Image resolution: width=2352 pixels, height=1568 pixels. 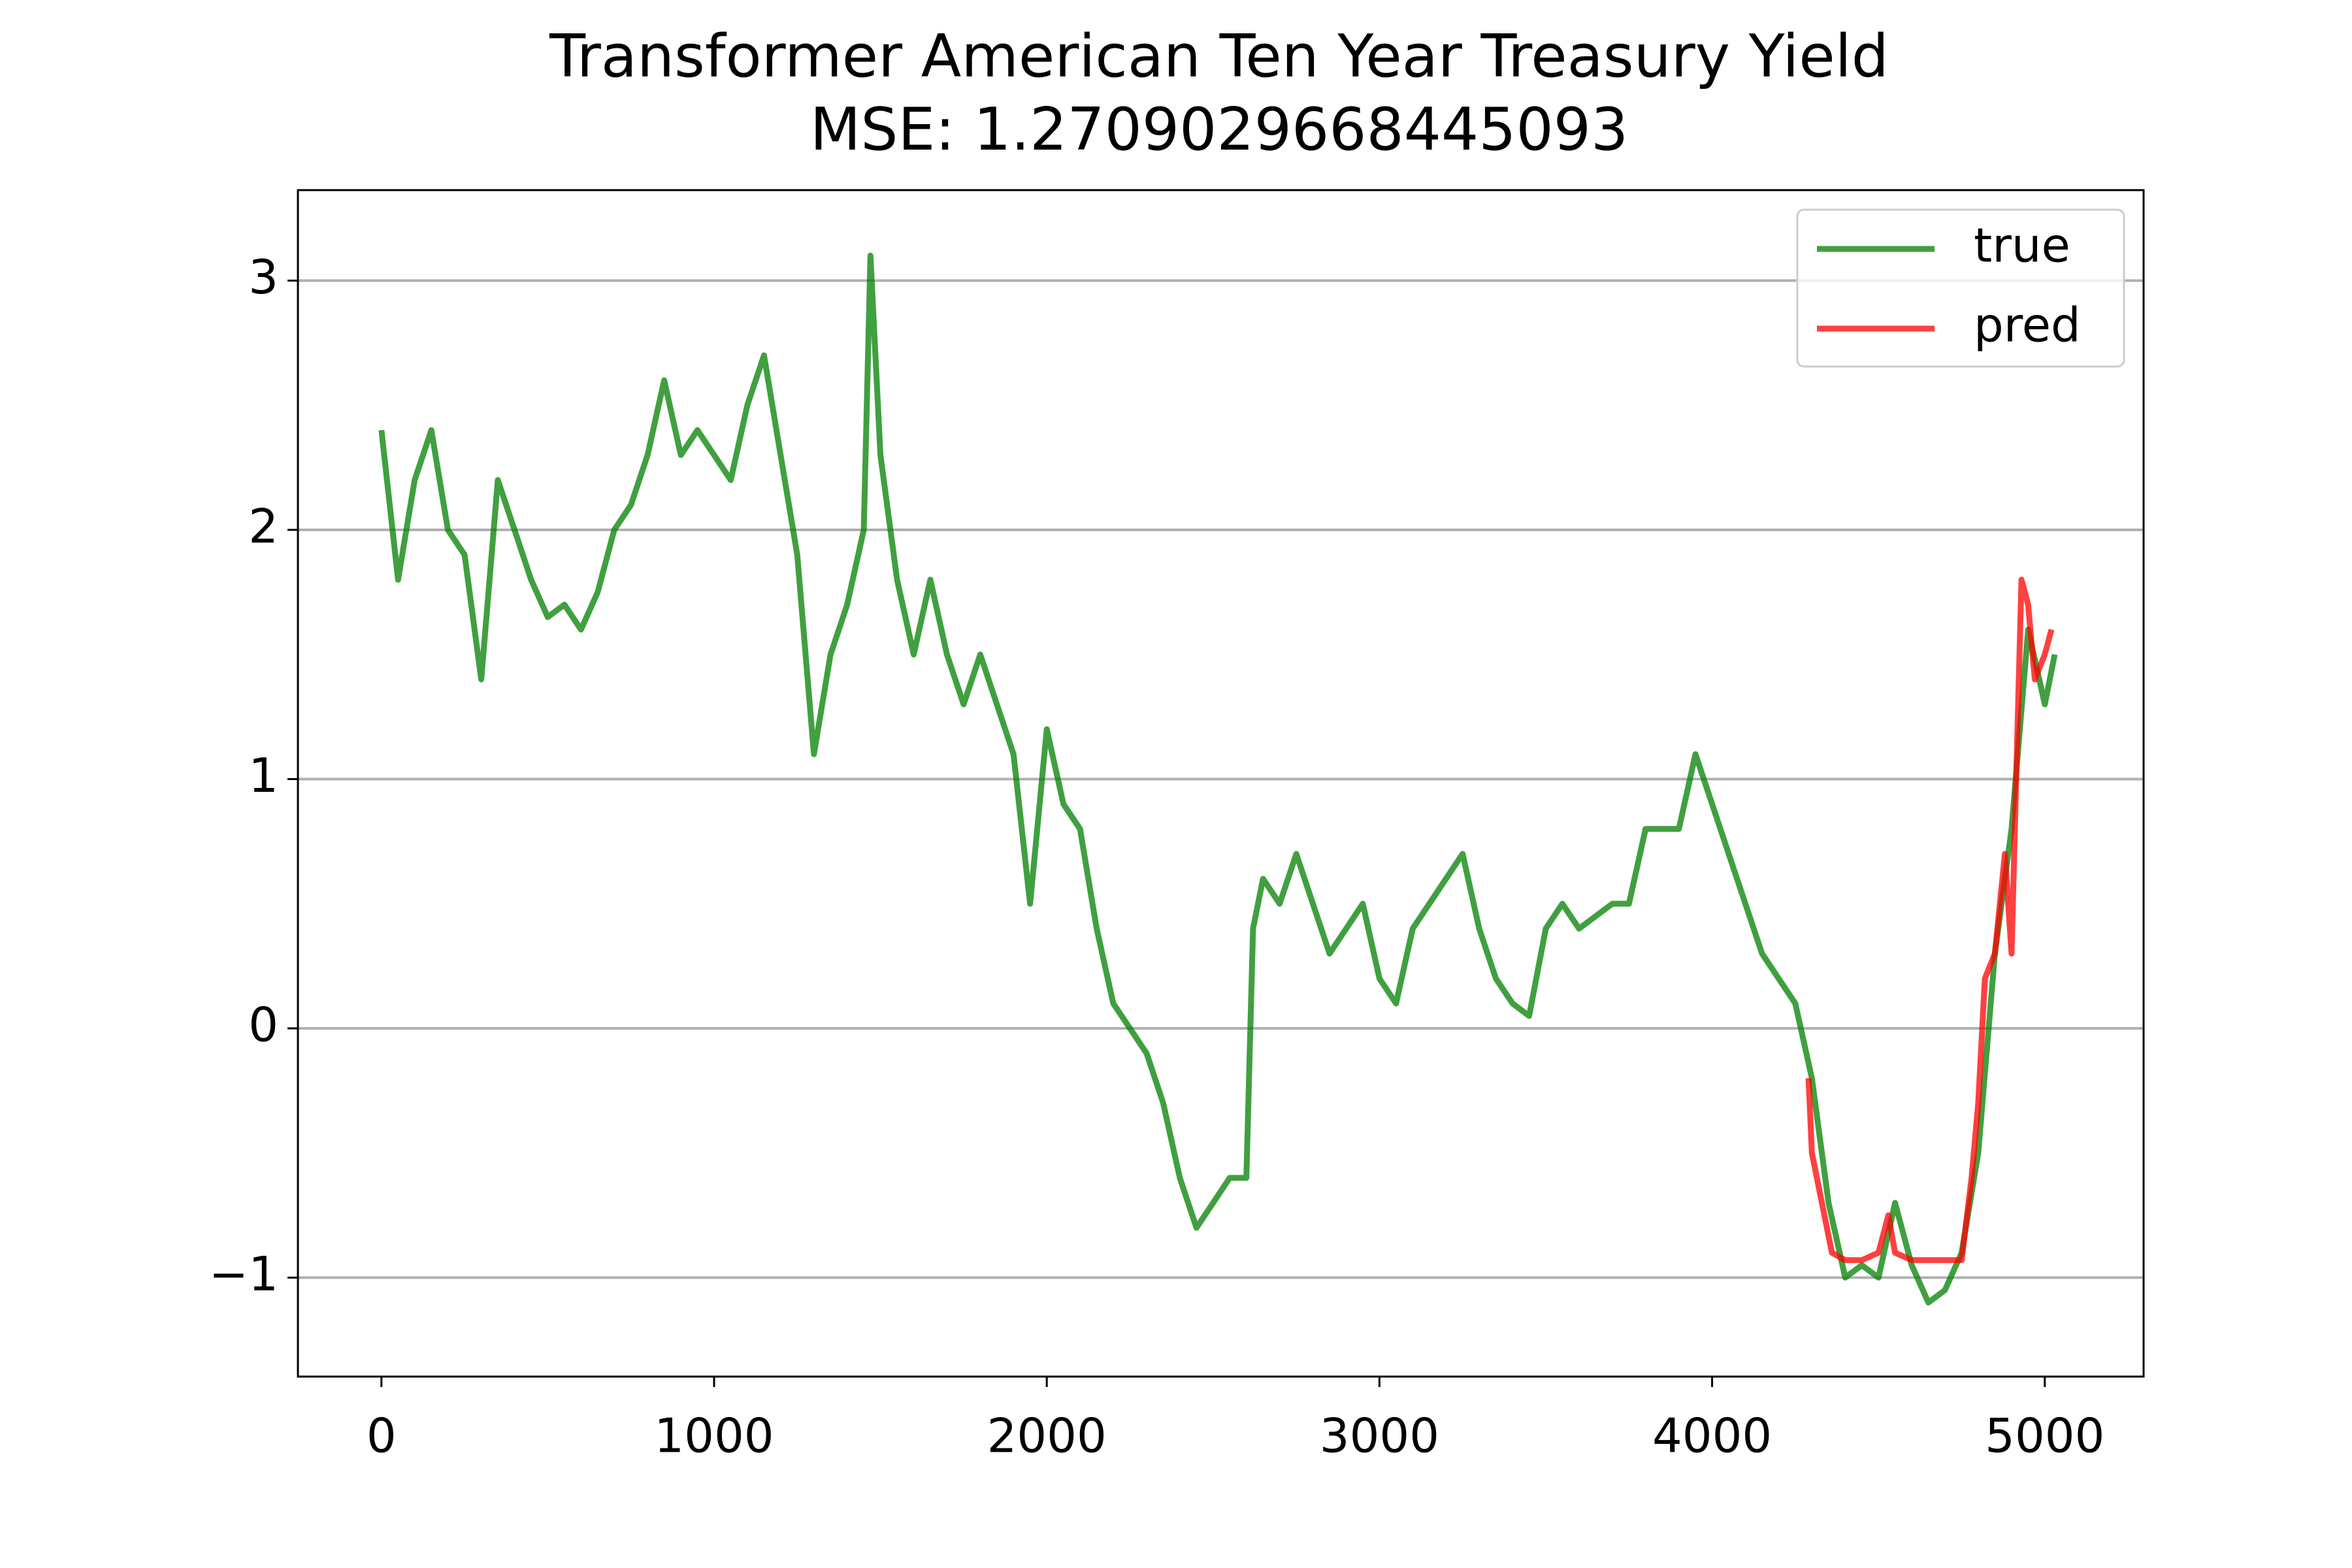 I want to click on y-tick-label: −1, so click(x=243, y=1274).